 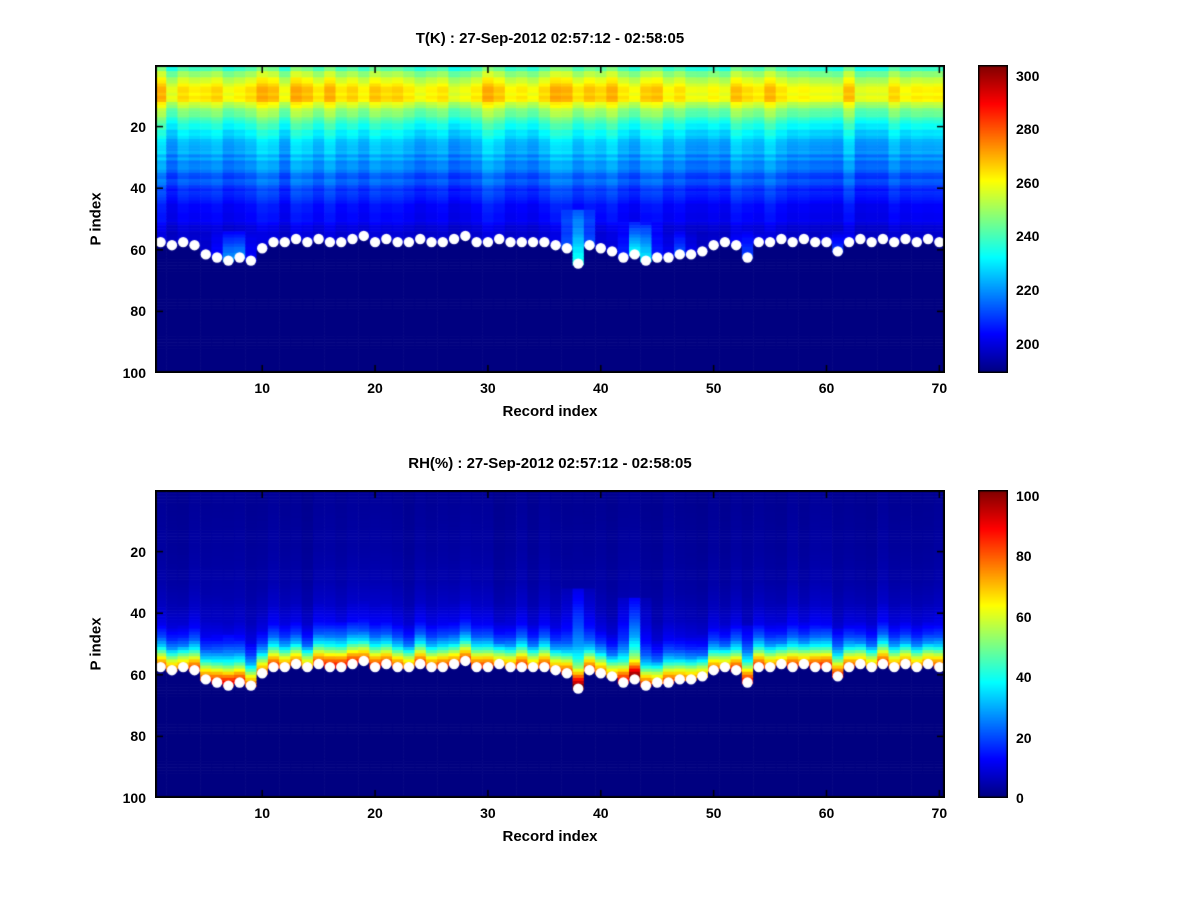 What do you see at coordinates (1020, 798) in the screenshot?
I see `colorbar-tick-label: 0` at bounding box center [1020, 798].